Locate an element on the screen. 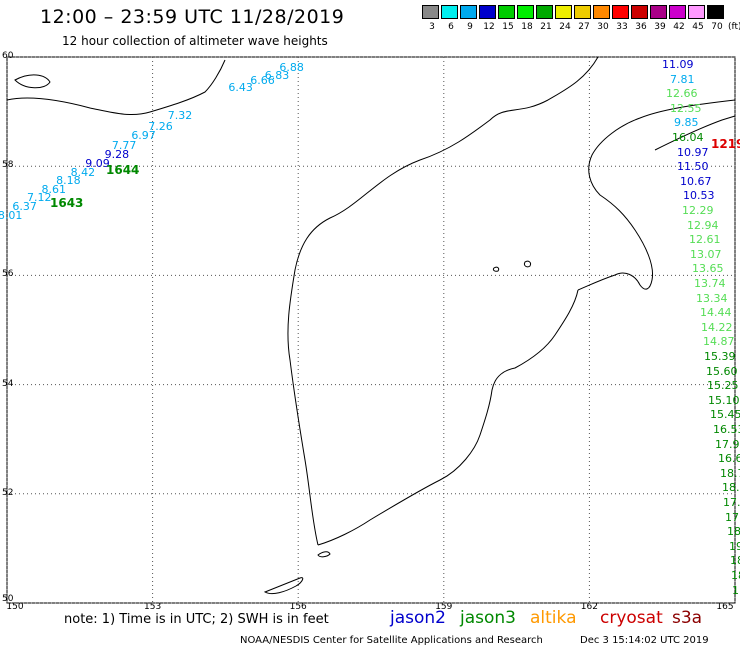 The image size is (740, 650). wave-height-value: 6.83 is located at coordinates (277, 75).